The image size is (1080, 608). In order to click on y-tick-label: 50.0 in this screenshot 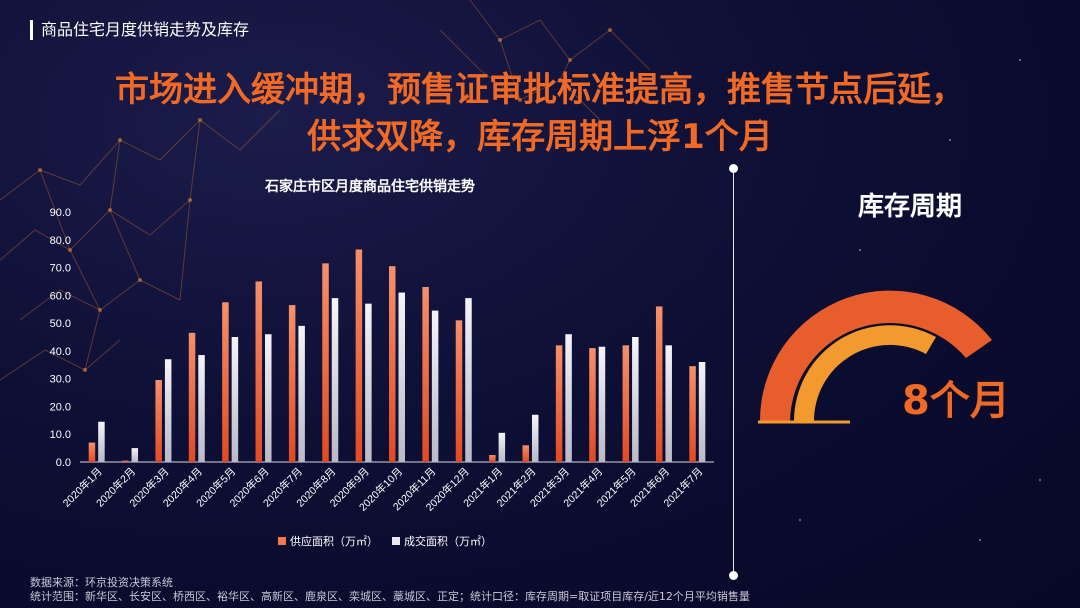, I will do `click(60, 324)`.